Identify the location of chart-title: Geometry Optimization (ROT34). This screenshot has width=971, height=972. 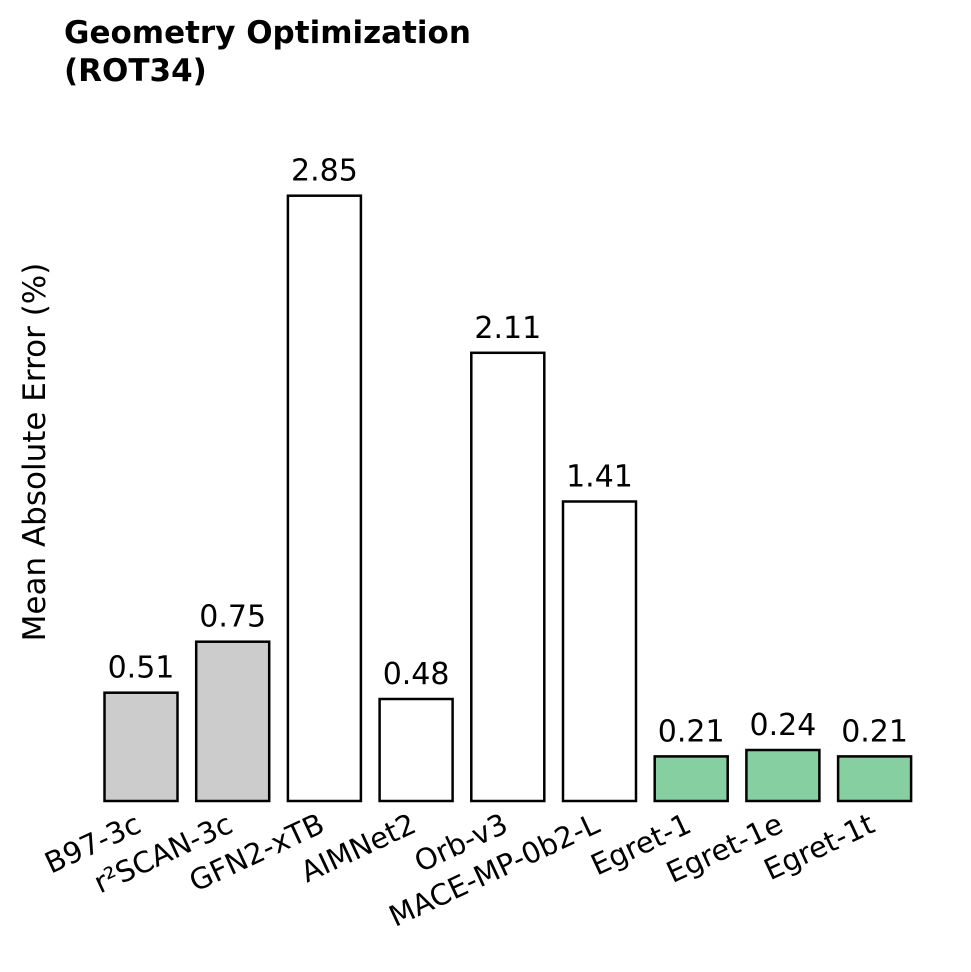
(267, 52).